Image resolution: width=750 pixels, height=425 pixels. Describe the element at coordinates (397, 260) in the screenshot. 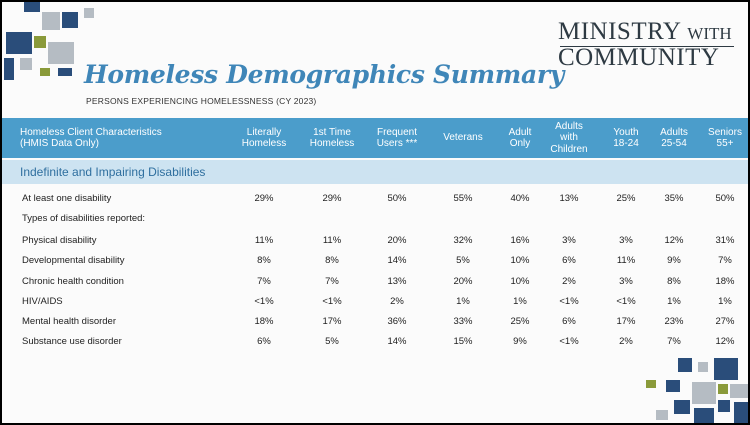

I see `table-cell: 14%` at that location.